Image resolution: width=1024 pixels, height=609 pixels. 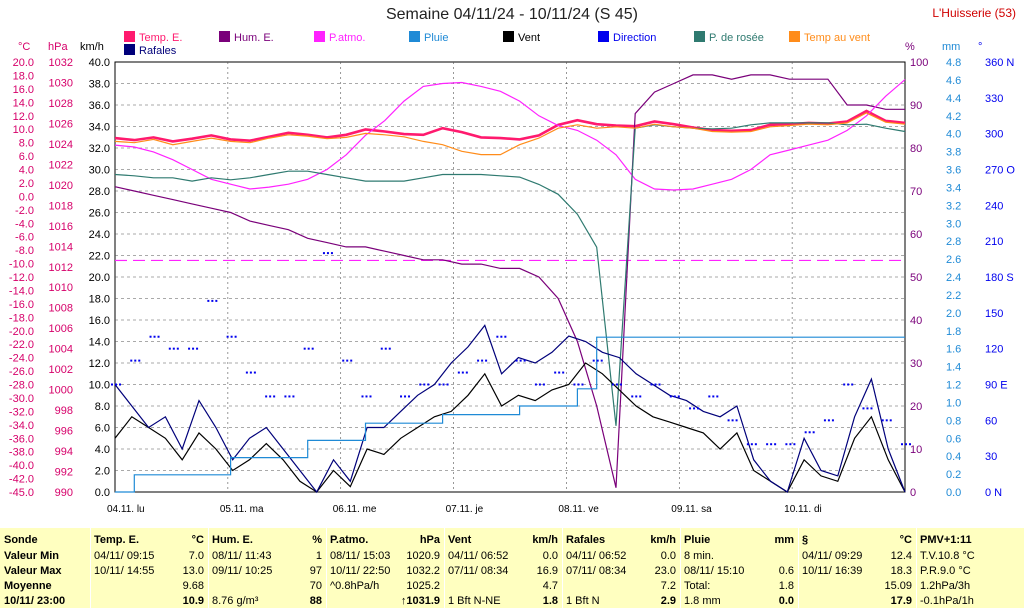 I want to click on temp-tick-label: -24.0, so click(x=21, y=359).